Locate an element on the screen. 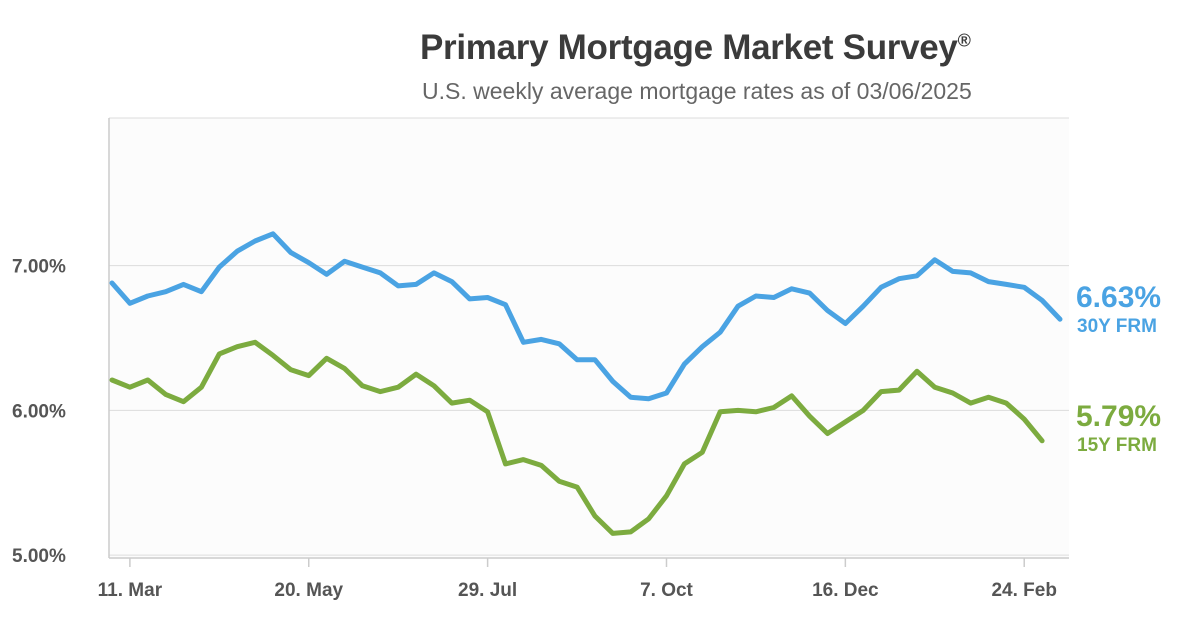  y-tick-label: 7.00% is located at coordinates (39, 267).